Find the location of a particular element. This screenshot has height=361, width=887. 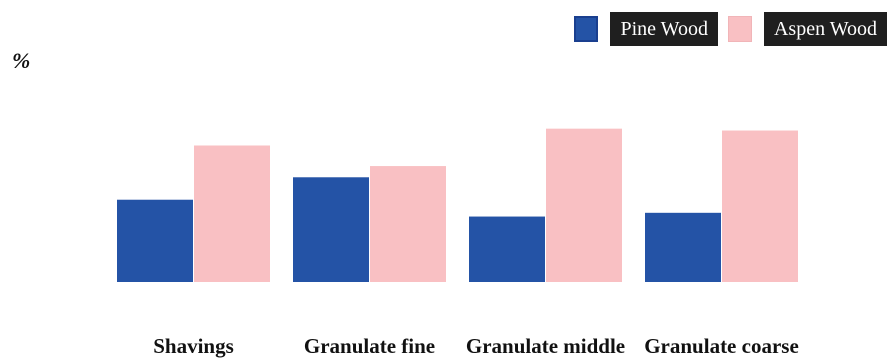

legend-label-aspen: Aspen Wood is located at coordinates (825, 29).